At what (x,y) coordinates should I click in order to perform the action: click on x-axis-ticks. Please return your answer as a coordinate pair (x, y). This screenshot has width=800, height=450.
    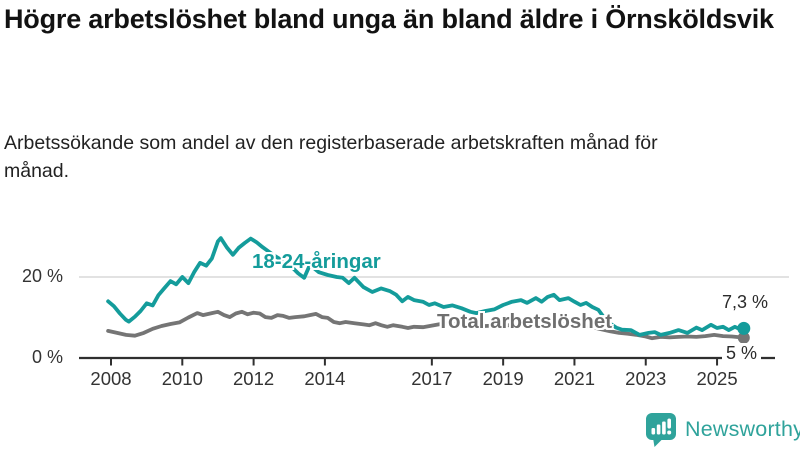
    Looking at the image, I should click on (414, 362).